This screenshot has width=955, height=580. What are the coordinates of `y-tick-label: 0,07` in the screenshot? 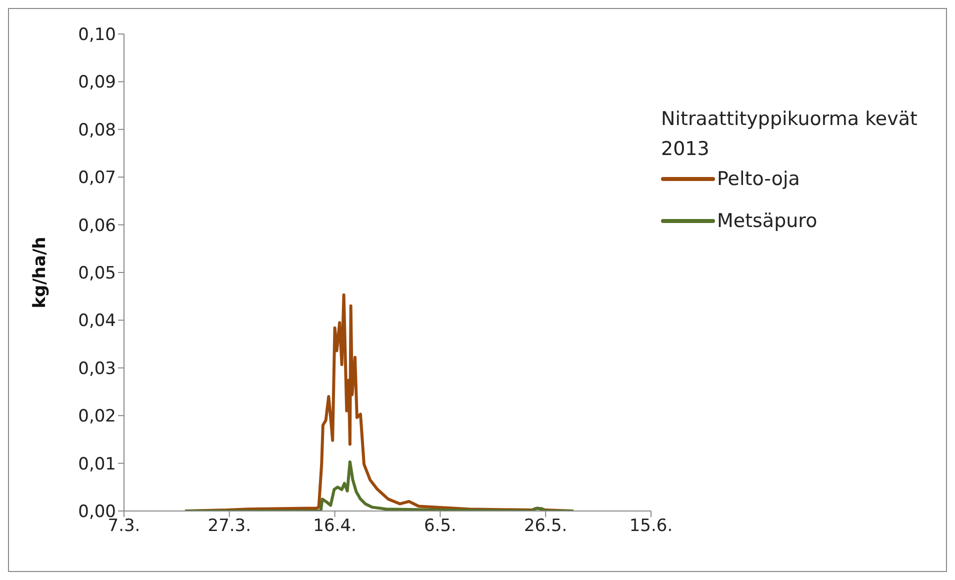 It's located at (97, 178).